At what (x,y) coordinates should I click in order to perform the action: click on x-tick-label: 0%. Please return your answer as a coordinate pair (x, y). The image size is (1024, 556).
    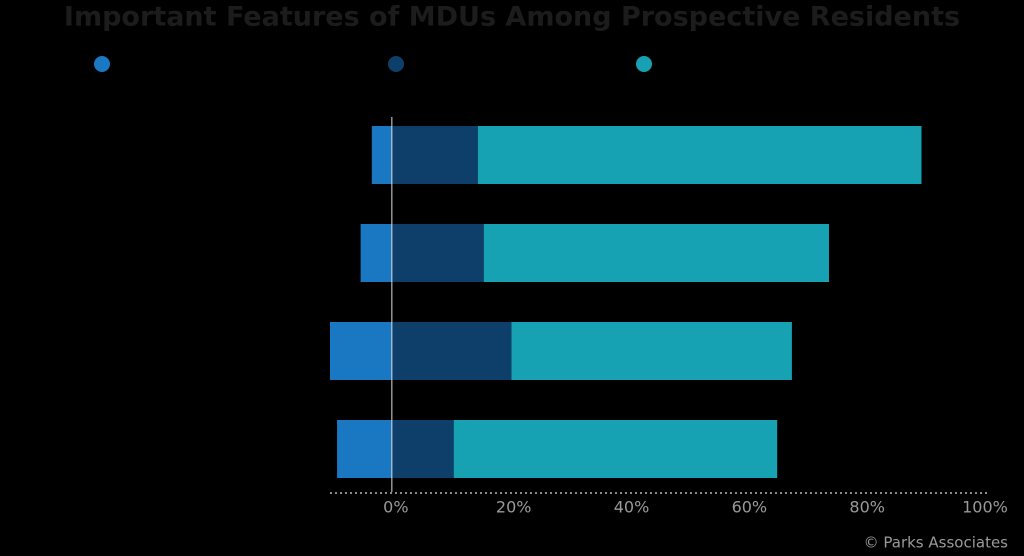
    Looking at the image, I should click on (395, 507).